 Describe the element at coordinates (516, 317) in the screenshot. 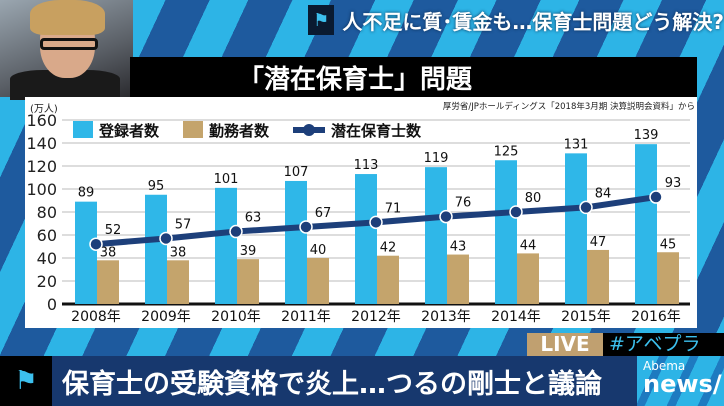

I see `x-tick-label: 2014年` at that location.